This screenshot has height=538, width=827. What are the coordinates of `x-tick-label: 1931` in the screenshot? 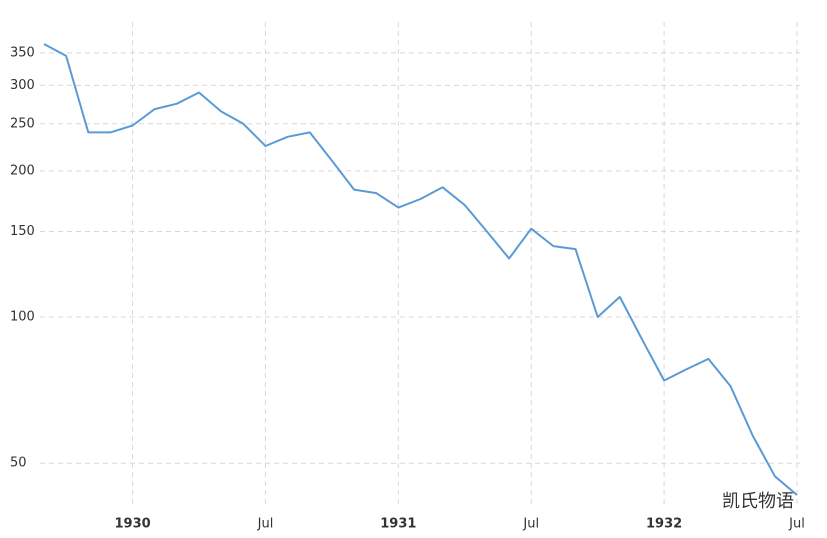 It's located at (398, 524).